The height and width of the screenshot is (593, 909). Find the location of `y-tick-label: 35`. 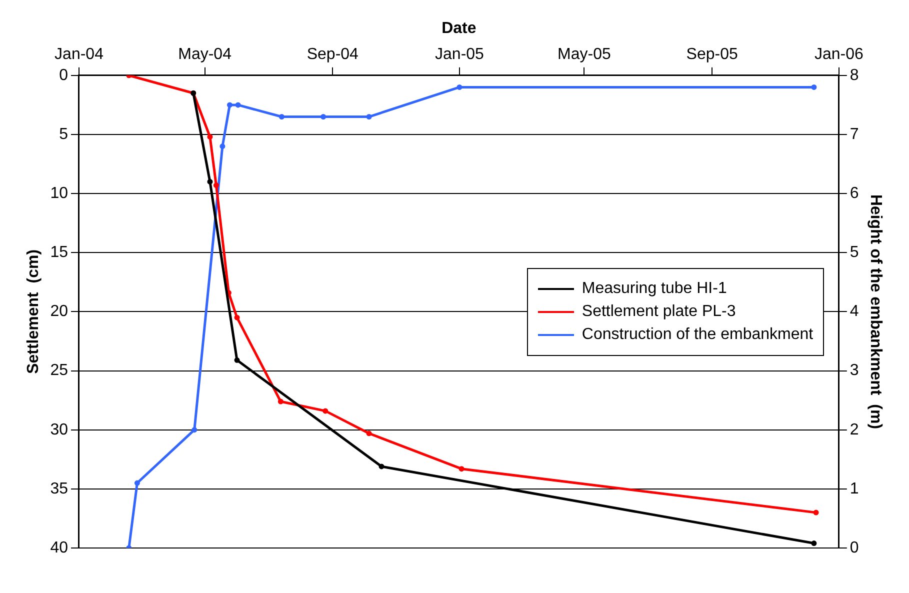

y-tick-label: 35 is located at coordinates (59, 489).